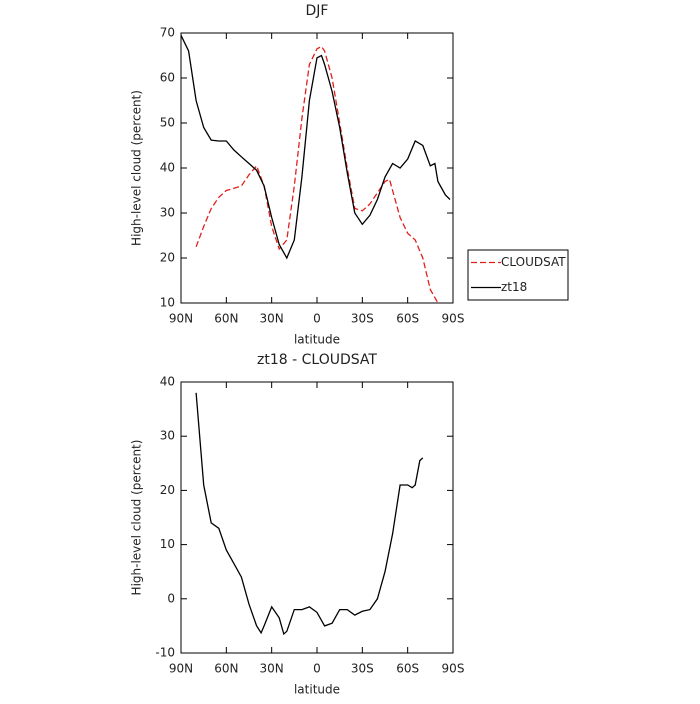  I want to click on y-tick-label: 50, so click(167, 123).